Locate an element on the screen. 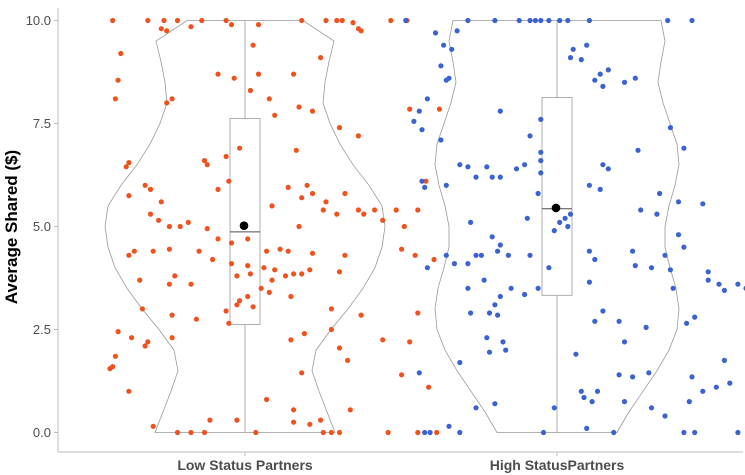 This screenshot has width=745, height=475. x-axis: Low Status Partners High StatusPartners is located at coordinates (400, 462).